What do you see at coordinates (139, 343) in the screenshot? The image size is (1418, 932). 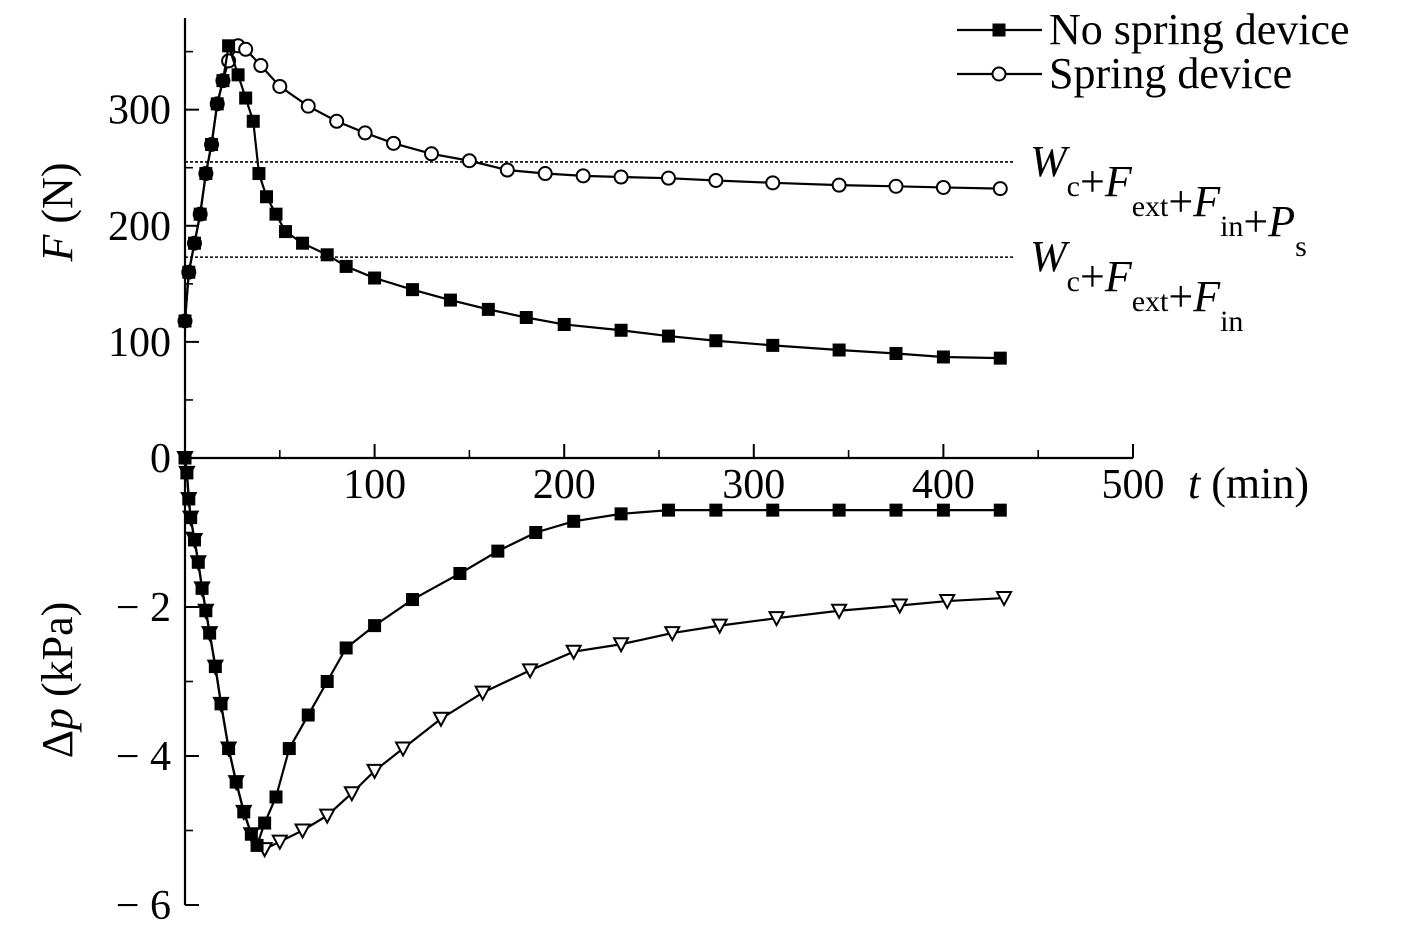 I see `y-tick-label: 100` at bounding box center [139, 343].